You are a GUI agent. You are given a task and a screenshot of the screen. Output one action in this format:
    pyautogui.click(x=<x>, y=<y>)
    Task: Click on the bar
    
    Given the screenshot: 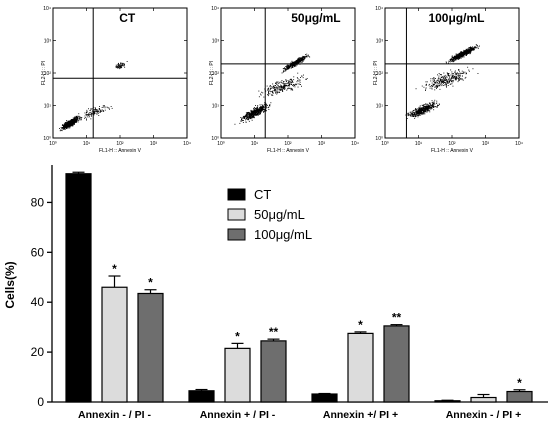 What is the action you would take?
    pyautogui.click(x=201, y=396)
    